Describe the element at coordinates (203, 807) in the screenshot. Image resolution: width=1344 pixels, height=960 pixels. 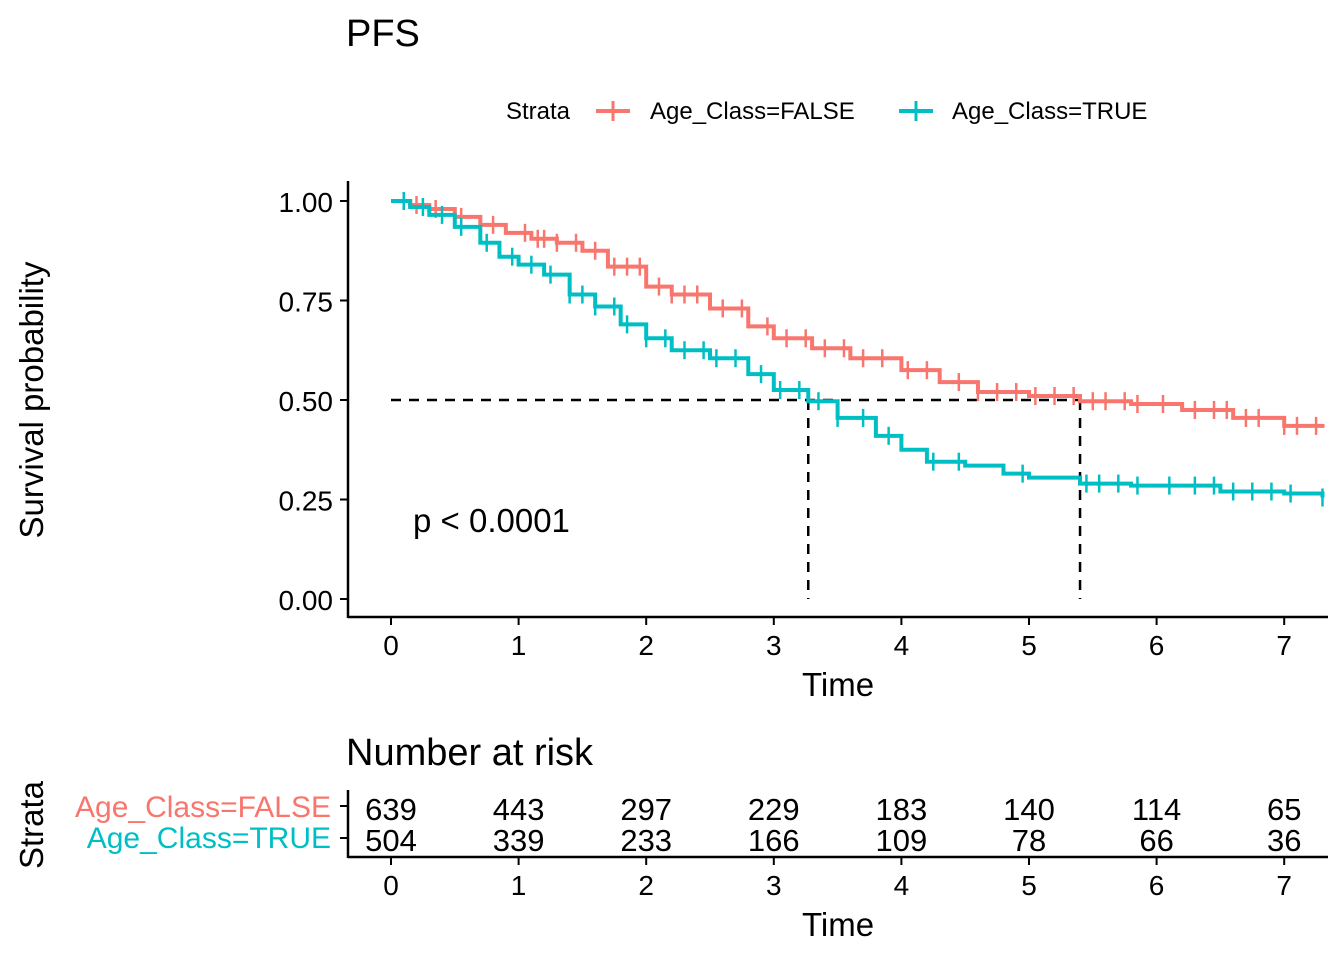
I see `risk-row-label-false: Age_Class=FALSE` at that location.